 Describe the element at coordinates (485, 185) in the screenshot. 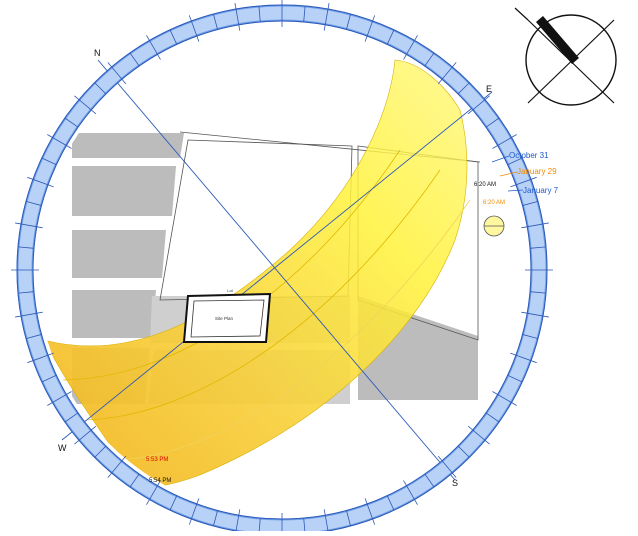

I see `sunrise-time-1: 6:20 AM` at that location.